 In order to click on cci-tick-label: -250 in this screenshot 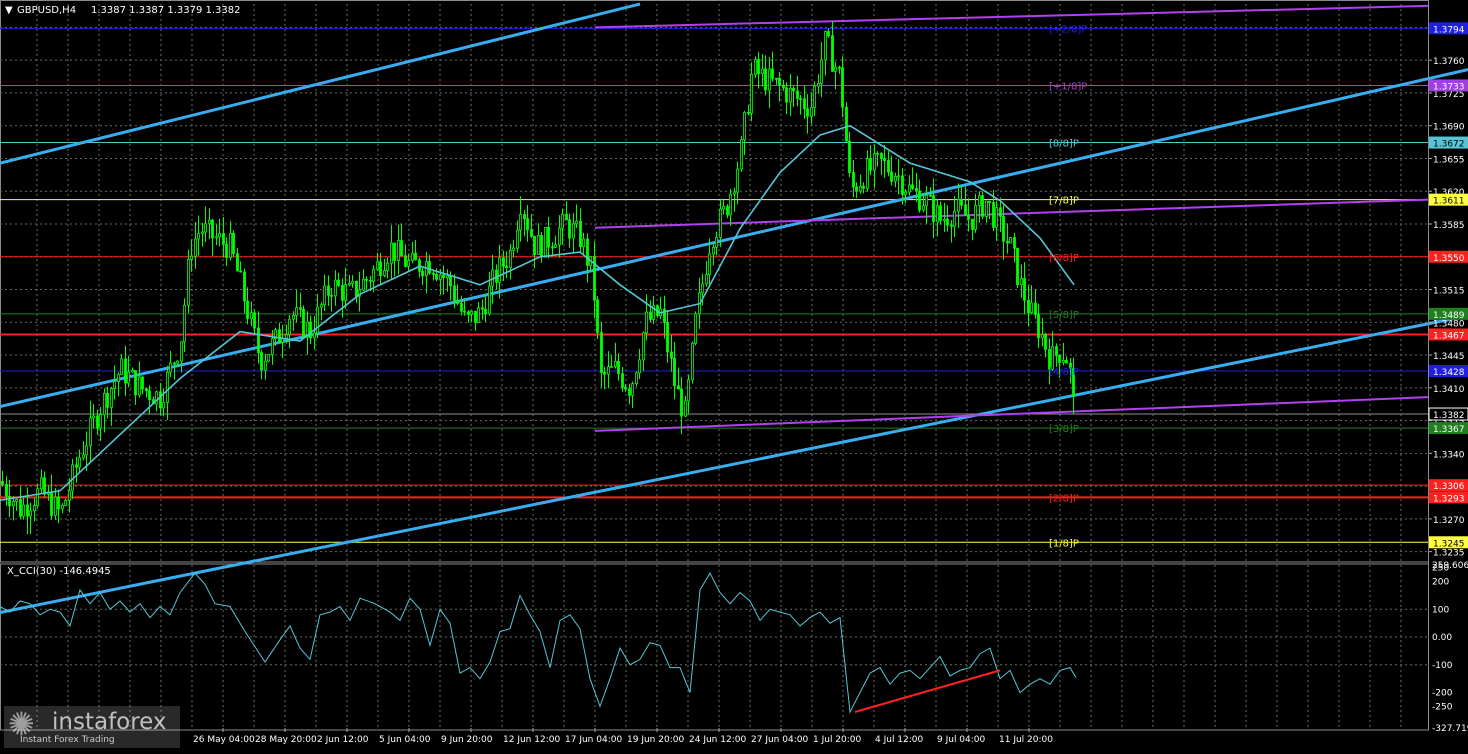, I will do `click(1442, 707)`.